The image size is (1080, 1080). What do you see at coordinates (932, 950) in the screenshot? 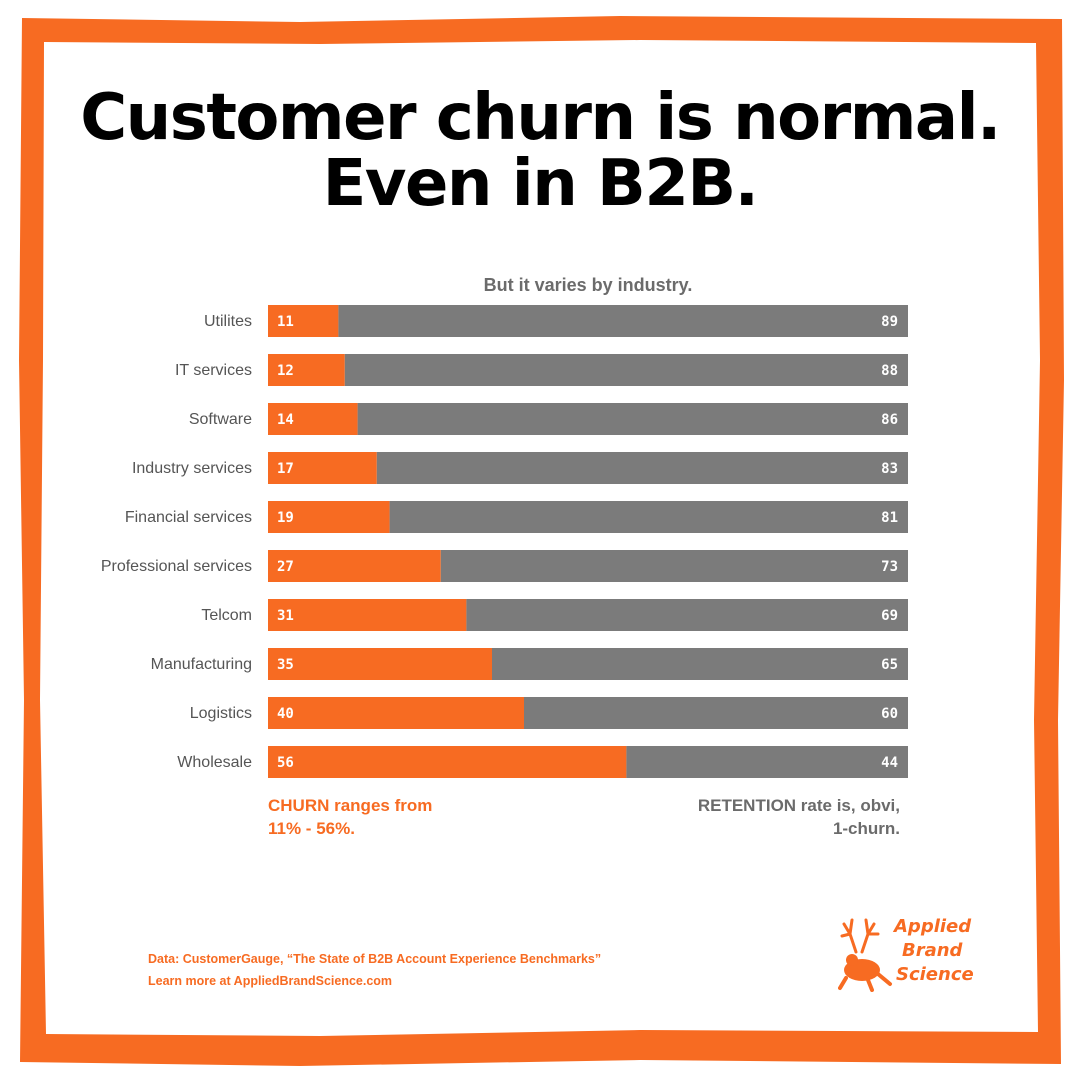
I see `logo-word-brand: Brand` at bounding box center [932, 950].